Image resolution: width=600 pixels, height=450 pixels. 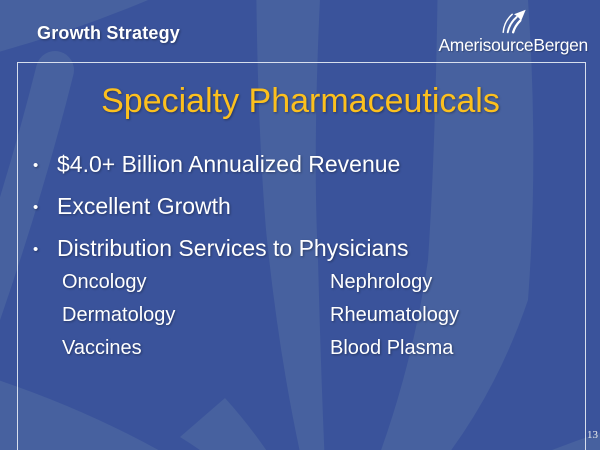 I want to click on specialty-item: Rheumatology, so click(x=394, y=315).